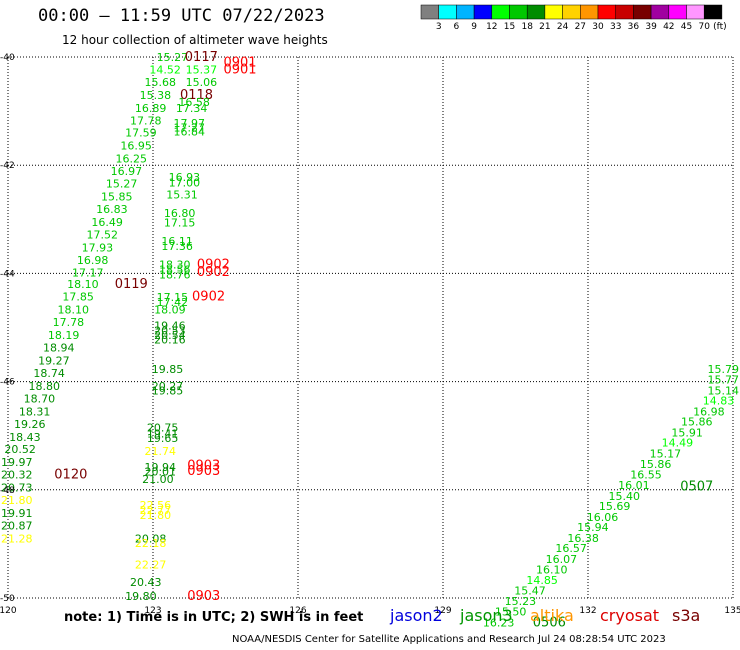 The width and height of the screenshot is (740, 650). I want to click on wave-height-label: 15.50, so click(511, 612).